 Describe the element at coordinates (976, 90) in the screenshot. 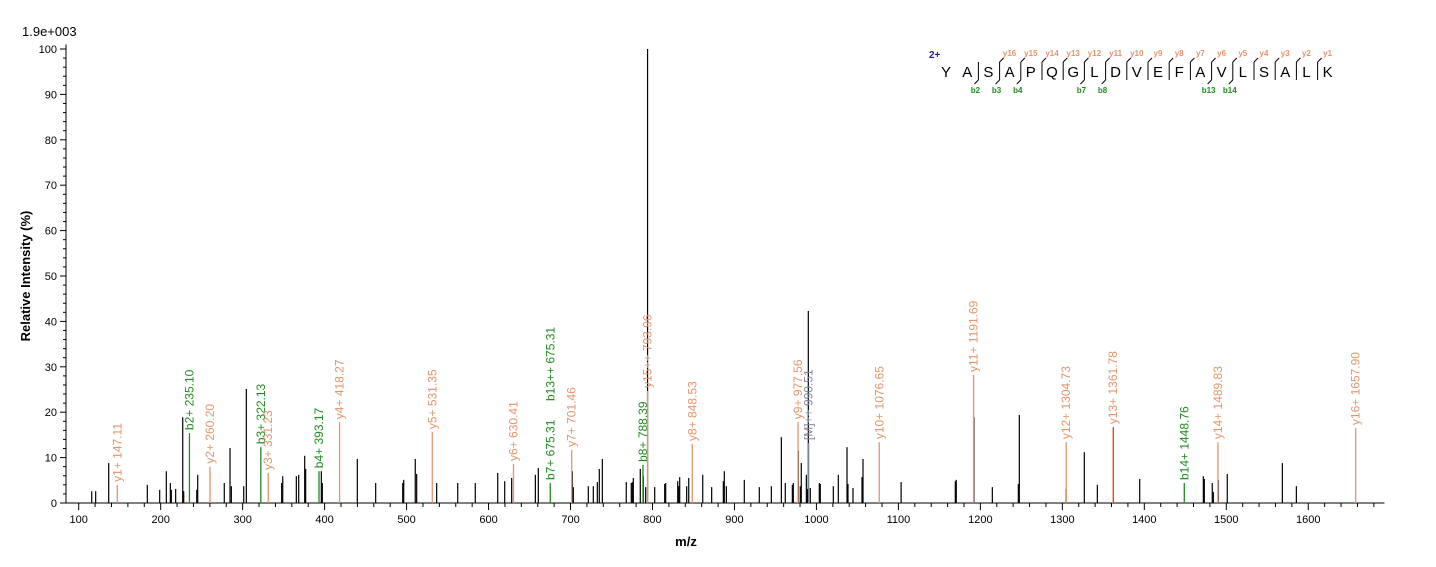

I see `b-ion-label: b2` at that location.